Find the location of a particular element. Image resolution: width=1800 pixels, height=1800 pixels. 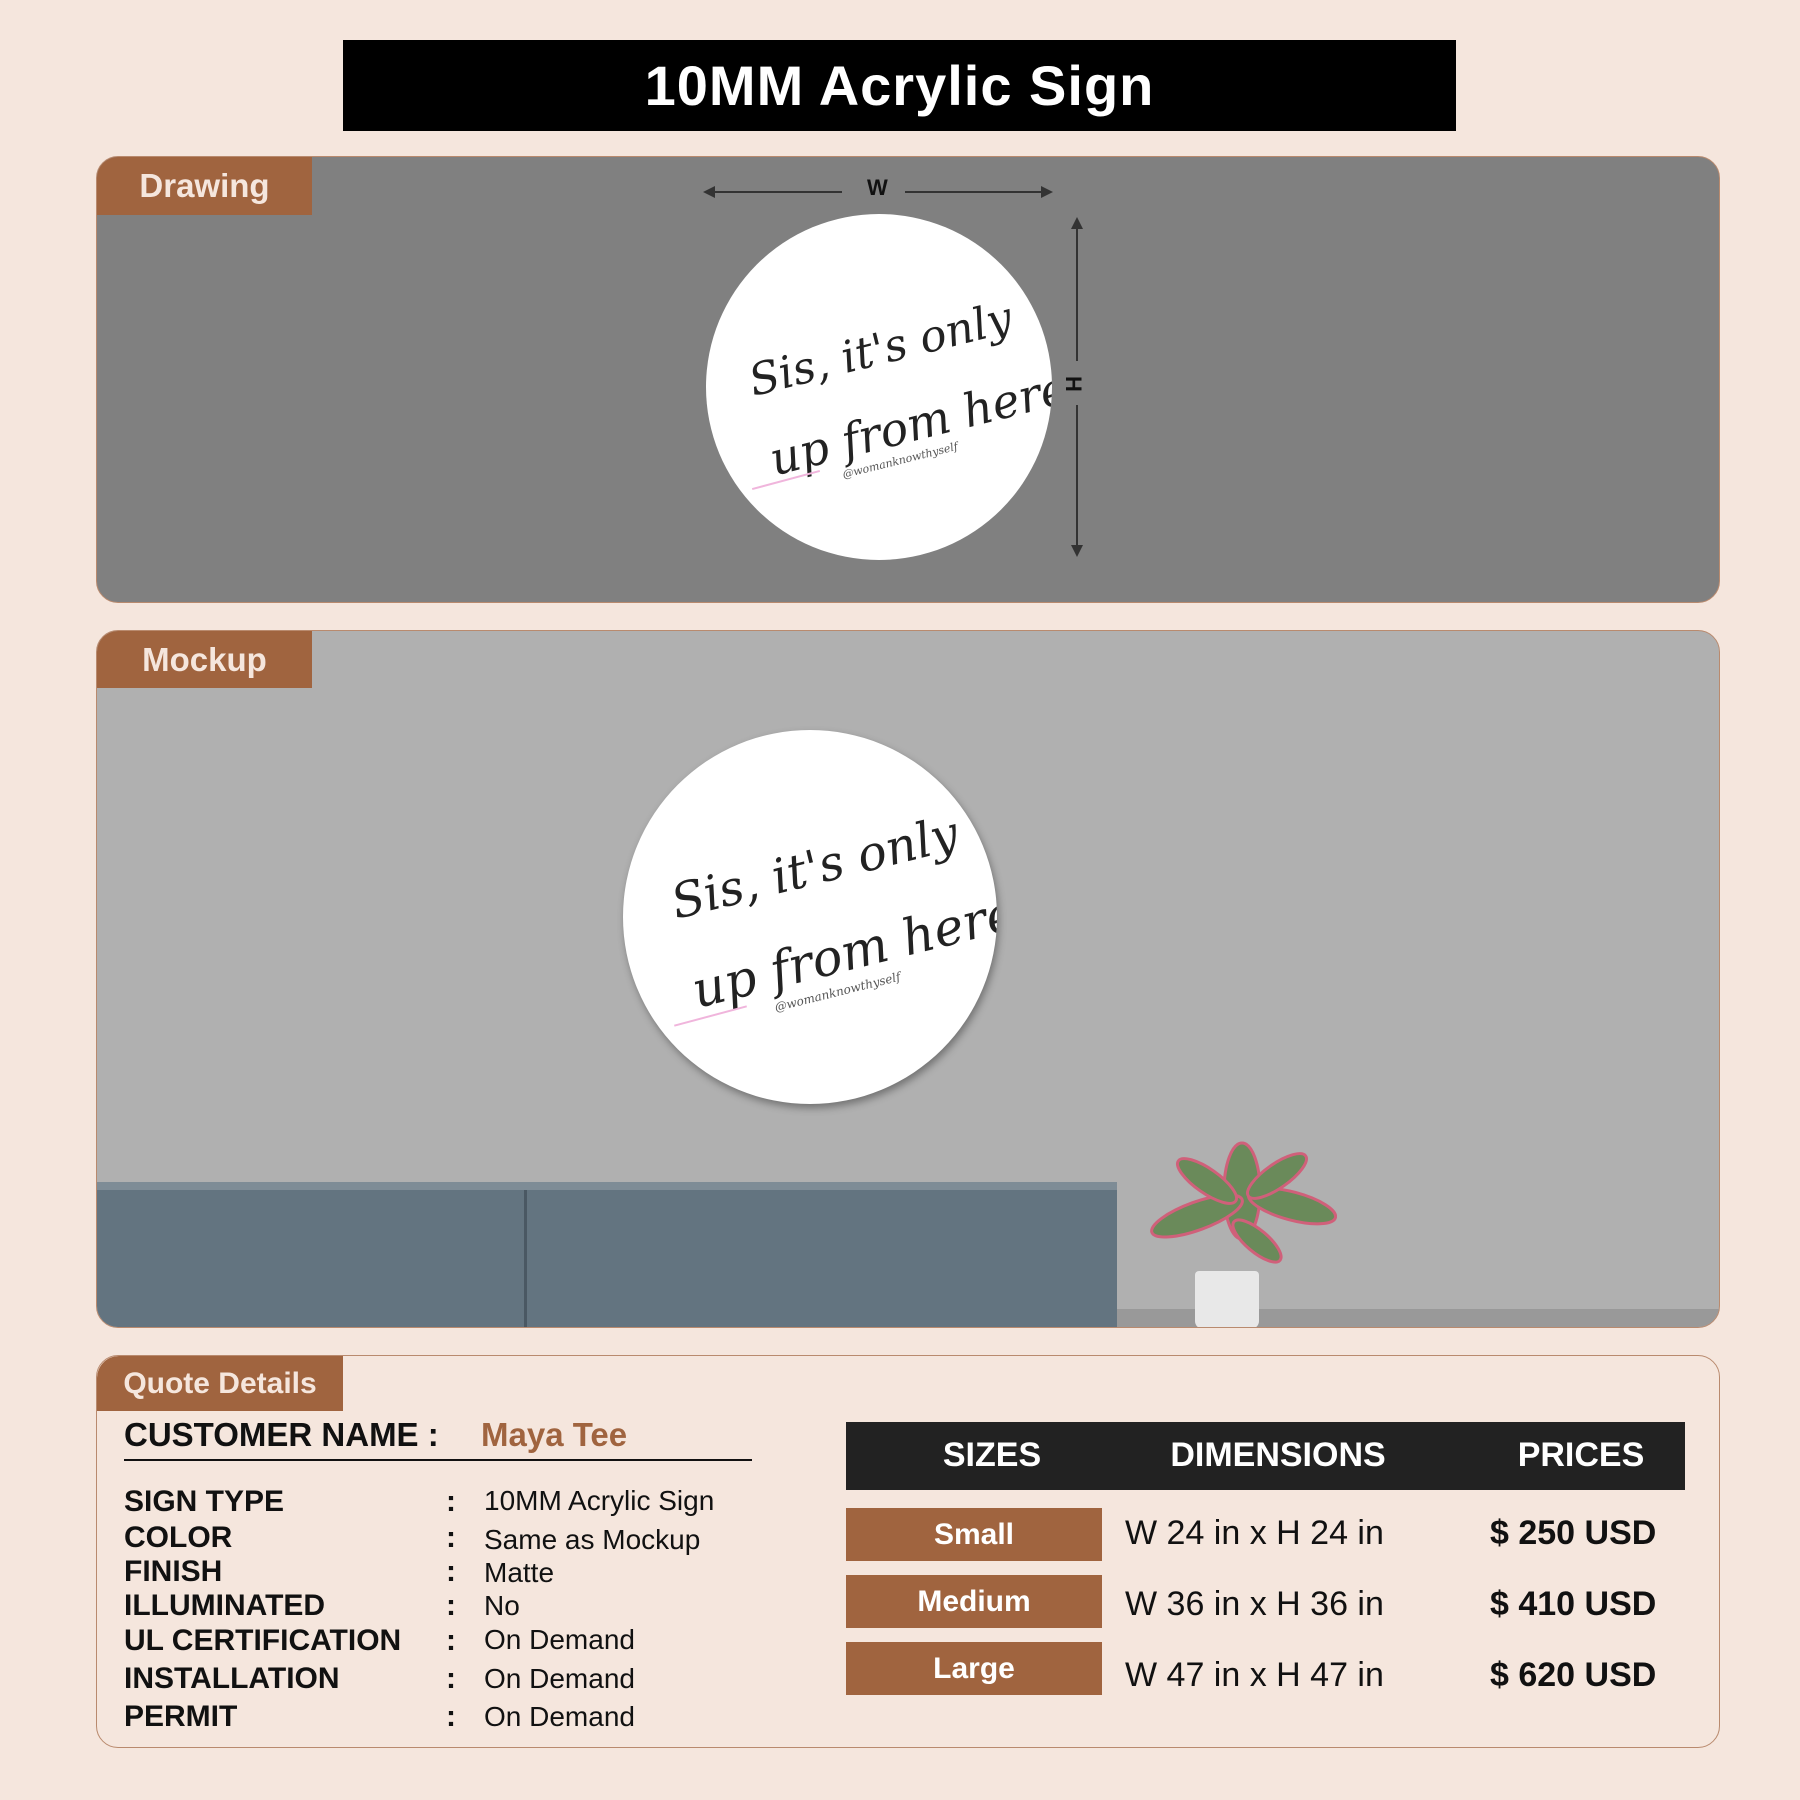

size-medium-button: Medium is located at coordinates (974, 1601).